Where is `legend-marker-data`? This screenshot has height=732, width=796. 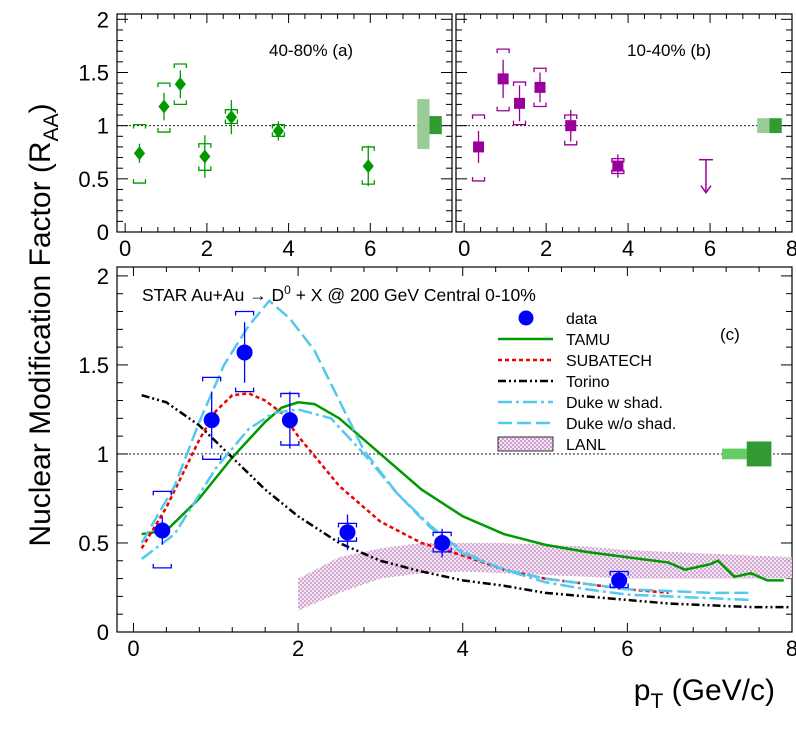
legend-marker-data is located at coordinates (526, 318).